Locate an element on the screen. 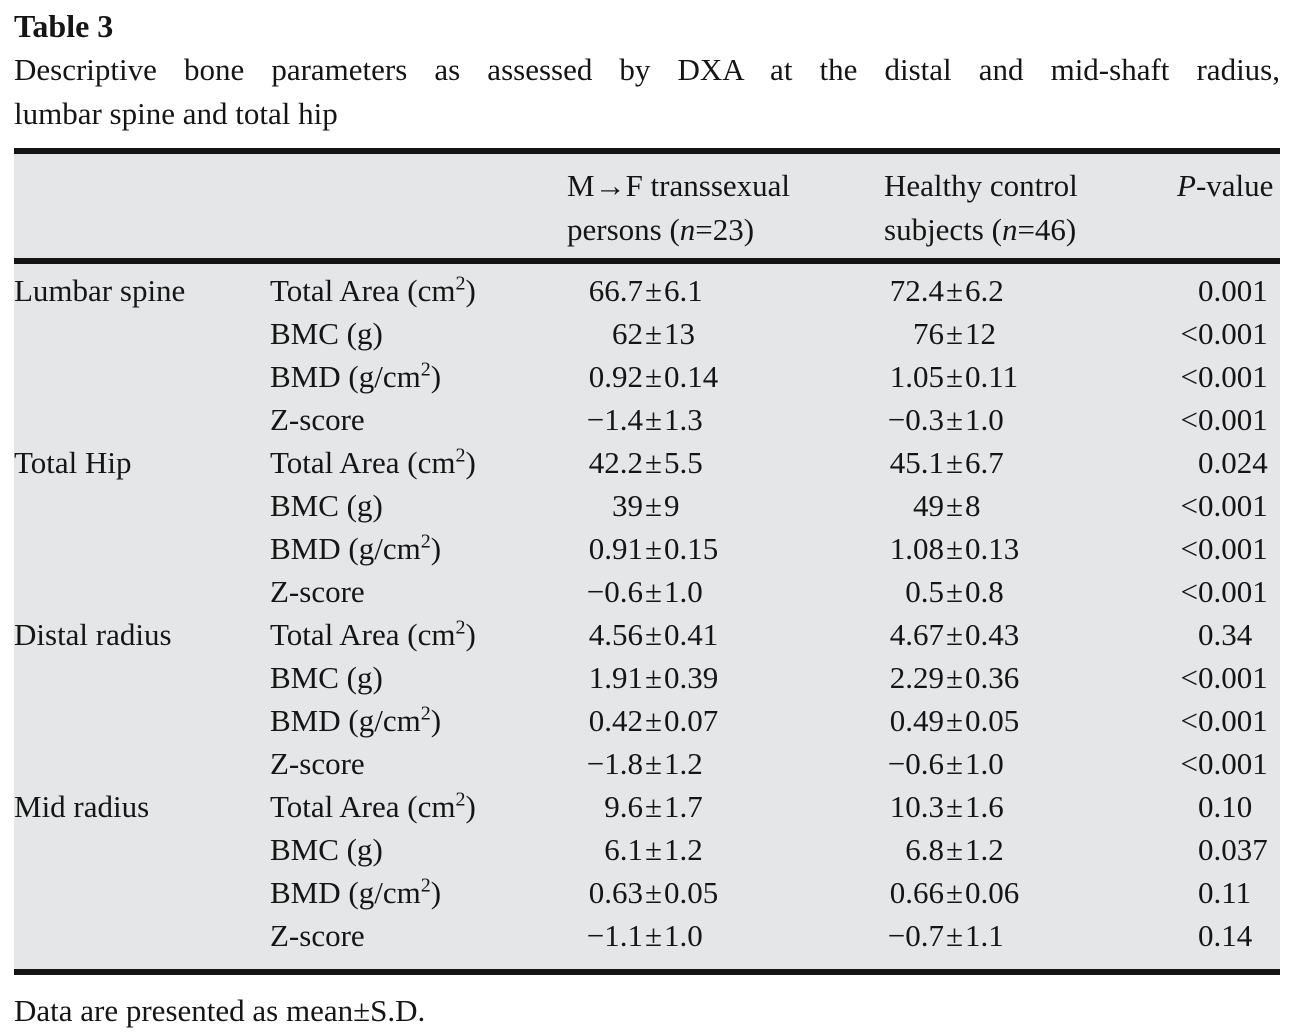  control-value-cell: 10.3±1.6 is located at coordinates (1030, 806).